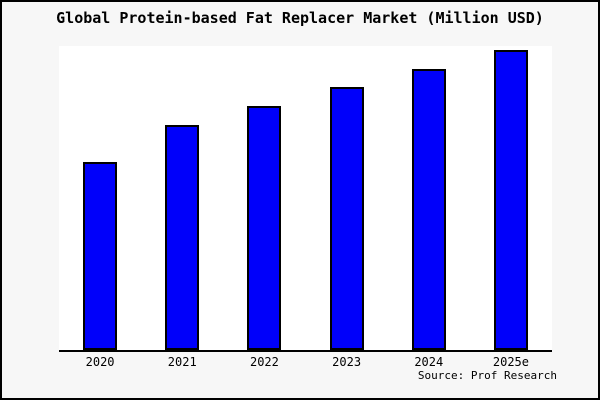 The height and width of the screenshot is (400, 600). I want to click on source-note: Source: Prof Research, so click(487, 375).